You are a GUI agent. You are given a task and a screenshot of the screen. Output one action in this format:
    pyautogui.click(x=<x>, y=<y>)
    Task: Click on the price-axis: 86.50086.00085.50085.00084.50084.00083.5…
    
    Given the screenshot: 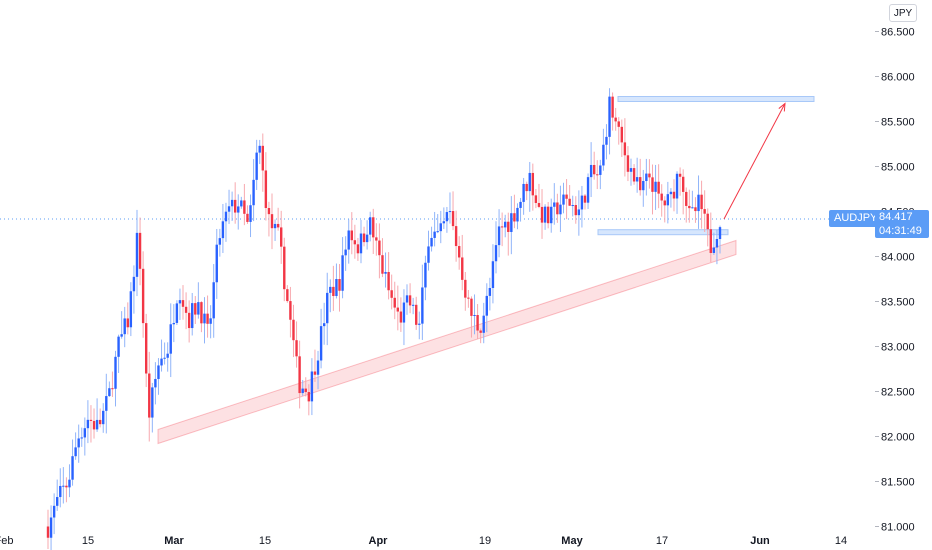 What is the action you would take?
    pyautogui.click(x=895, y=280)
    